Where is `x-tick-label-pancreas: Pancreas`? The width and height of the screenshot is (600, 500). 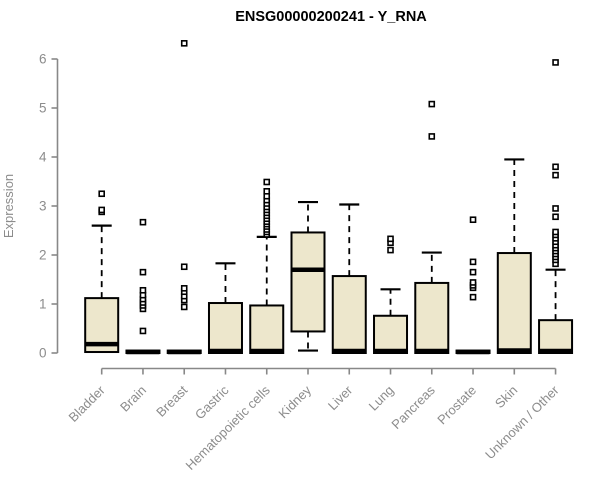
x-tick-label-pancreas: Pancreas is located at coordinates (413, 407).